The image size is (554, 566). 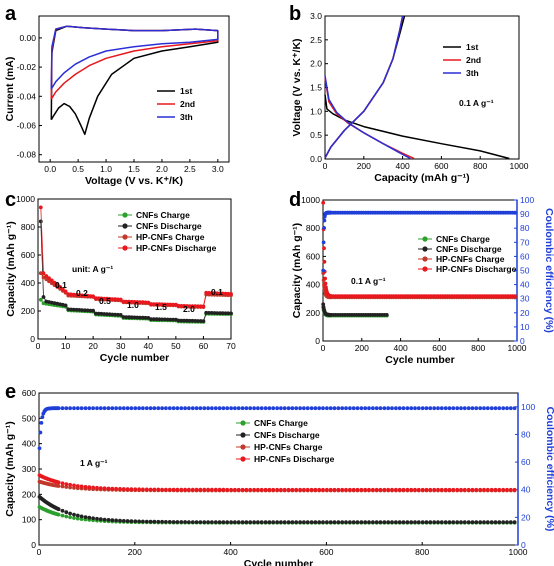 What do you see at coordinates (50, 169) in the screenshot?
I see `x-tick-label: 0.0` at bounding box center [50, 169].